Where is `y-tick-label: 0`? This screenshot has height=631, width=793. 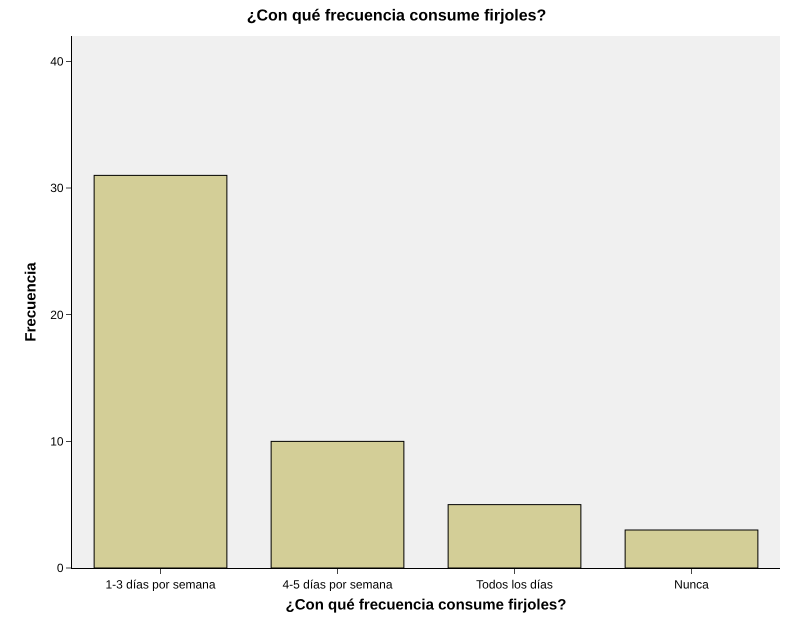
y-tick-label: 0 is located at coordinates (60, 568).